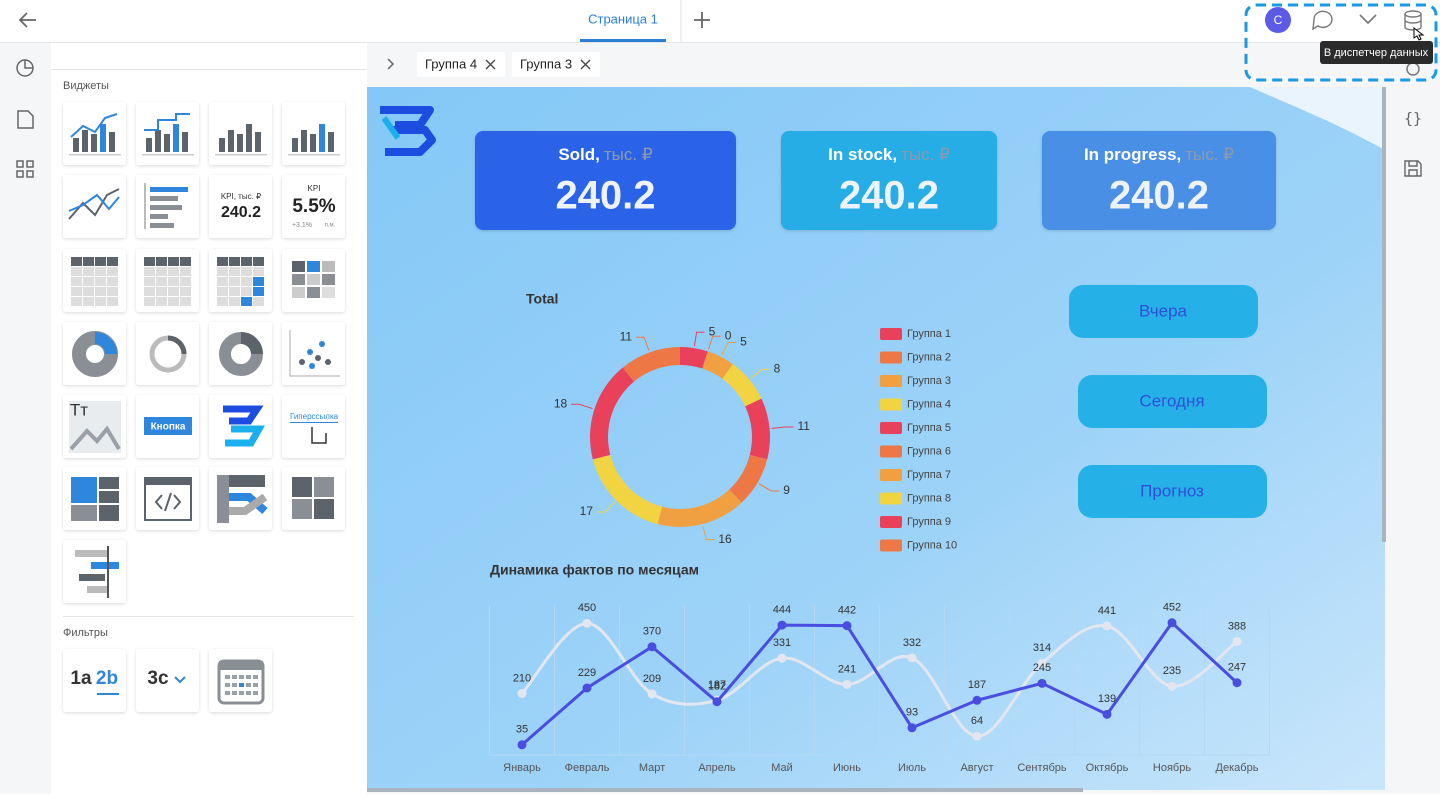 The height and width of the screenshot is (799, 1440). What do you see at coordinates (25, 118) in the screenshot?
I see `rail-icons` at bounding box center [25, 118].